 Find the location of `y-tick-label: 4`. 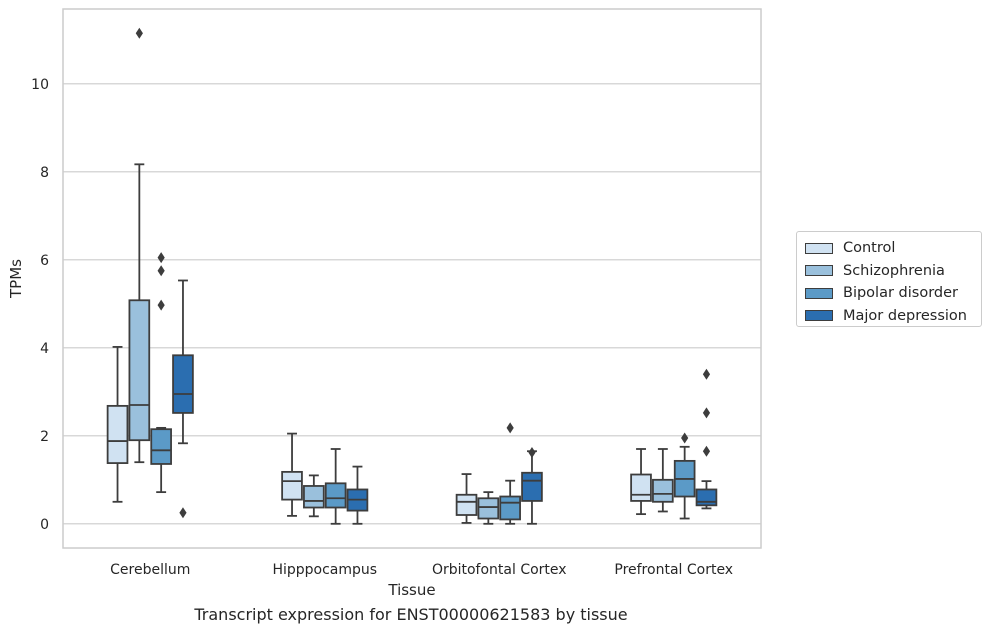

y-tick-label: 4 is located at coordinates (44, 349).